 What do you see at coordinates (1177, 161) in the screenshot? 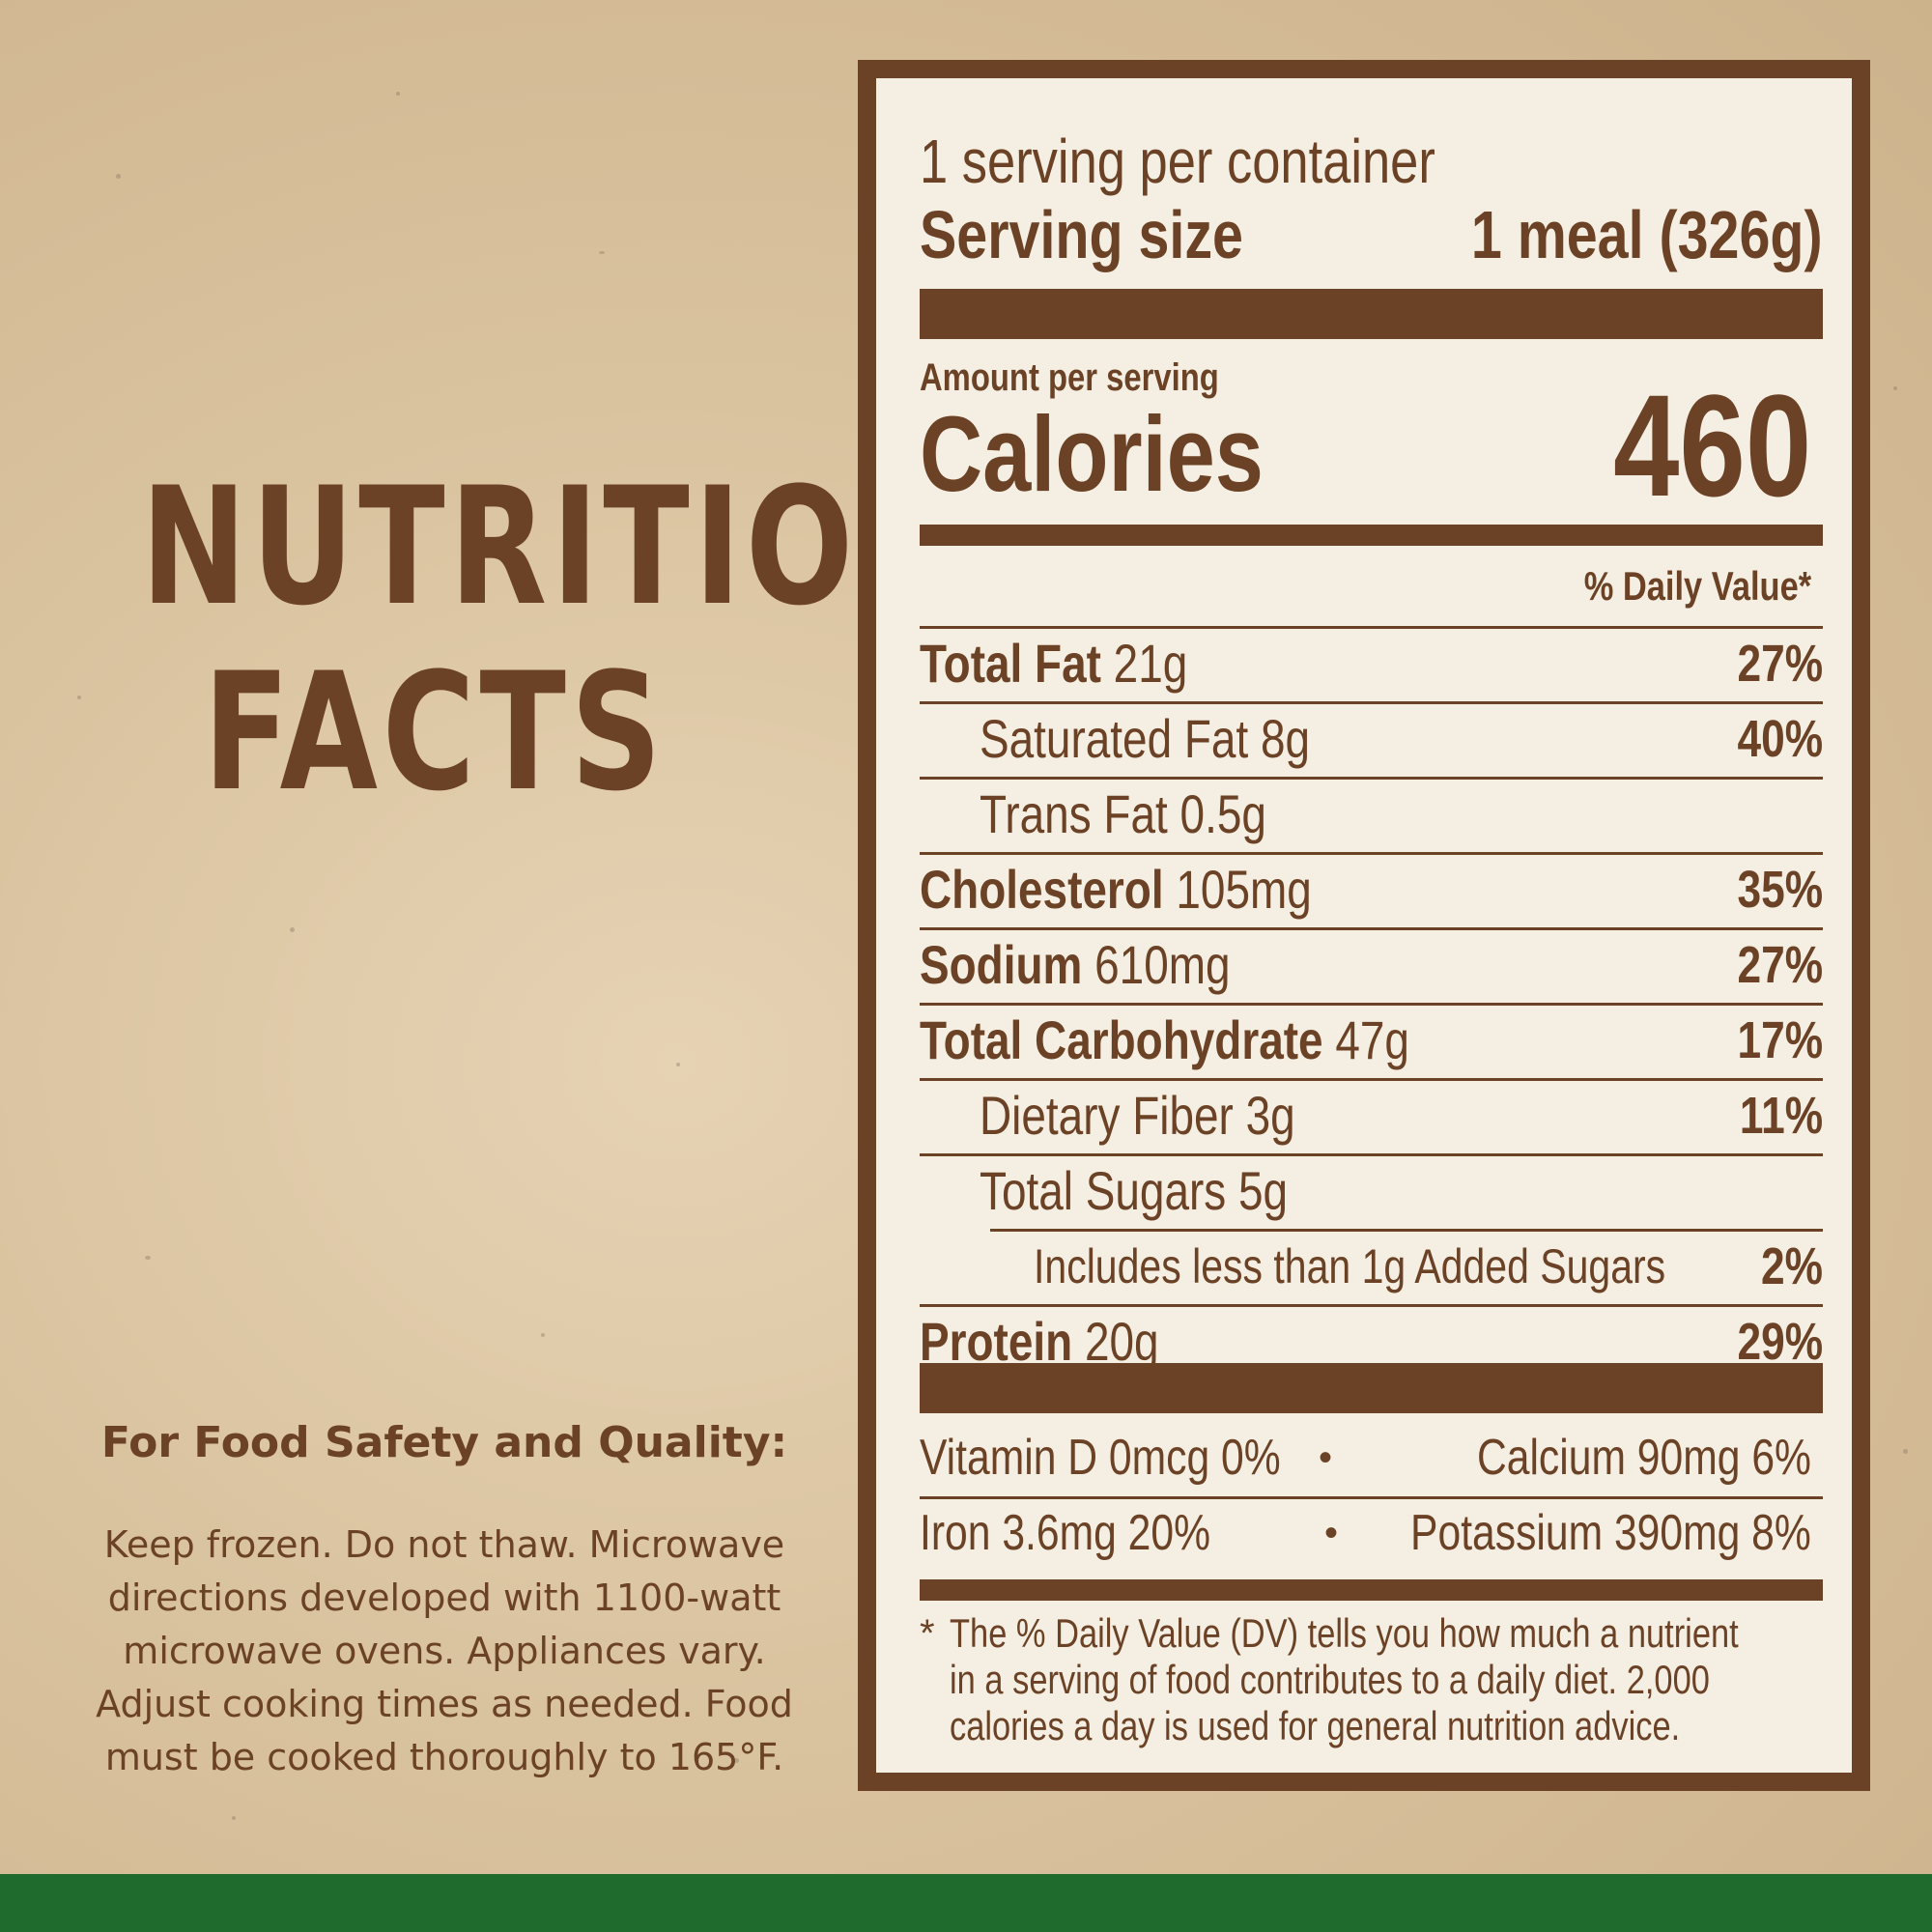
I see `servings-per-container: 1 serving per container` at bounding box center [1177, 161].